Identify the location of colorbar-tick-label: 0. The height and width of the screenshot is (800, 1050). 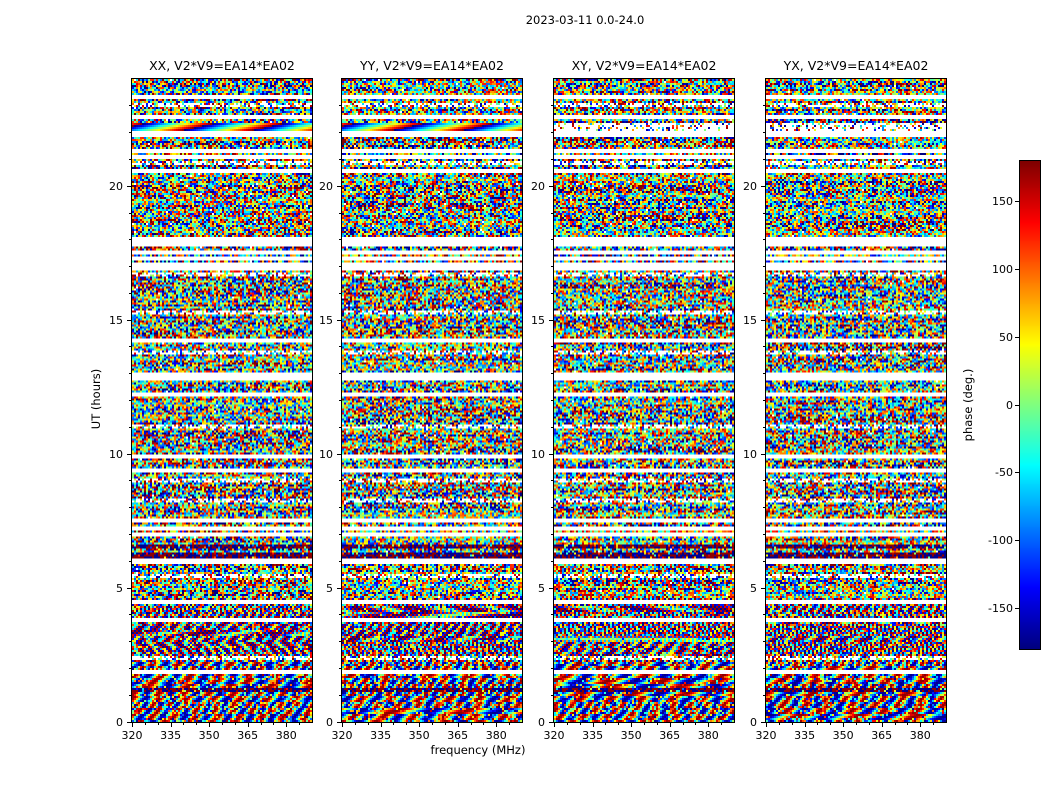
(1009, 405).